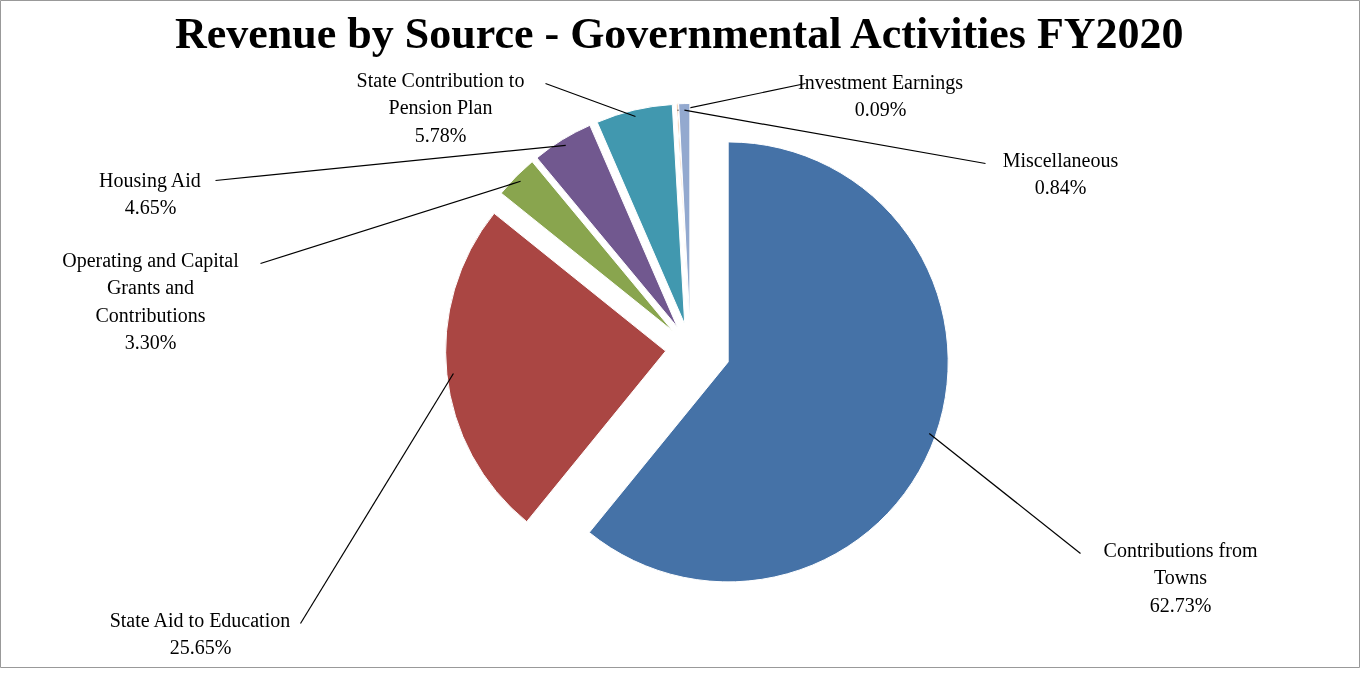 The height and width of the screenshot is (673, 1367). What do you see at coordinates (200, 647) in the screenshot?
I see `data-label: 25.65%` at bounding box center [200, 647].